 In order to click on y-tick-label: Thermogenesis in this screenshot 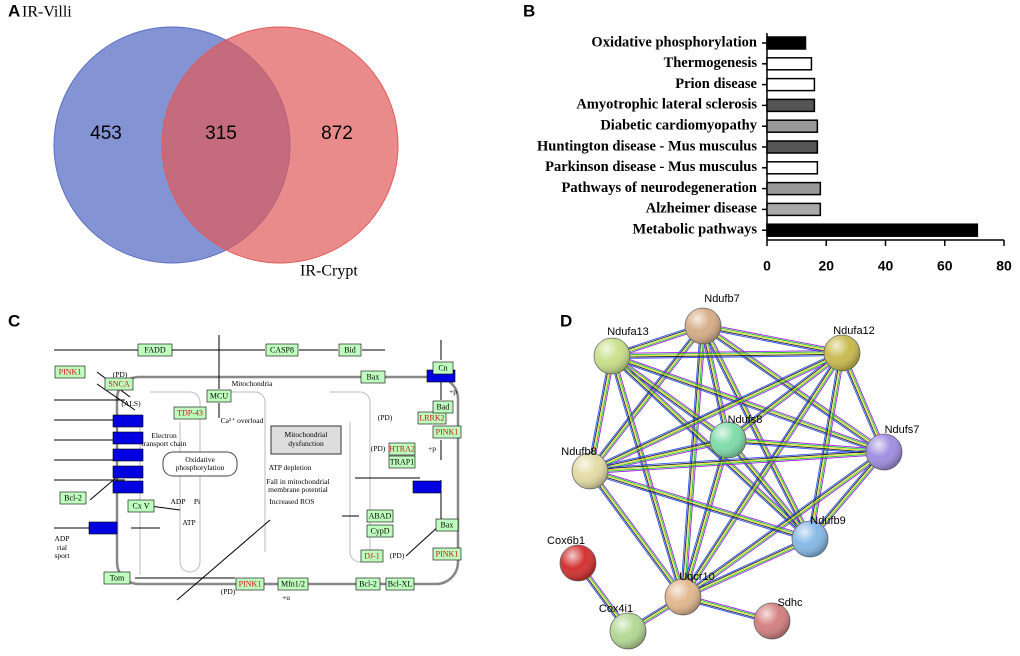, I will do `click(711, 63)`.